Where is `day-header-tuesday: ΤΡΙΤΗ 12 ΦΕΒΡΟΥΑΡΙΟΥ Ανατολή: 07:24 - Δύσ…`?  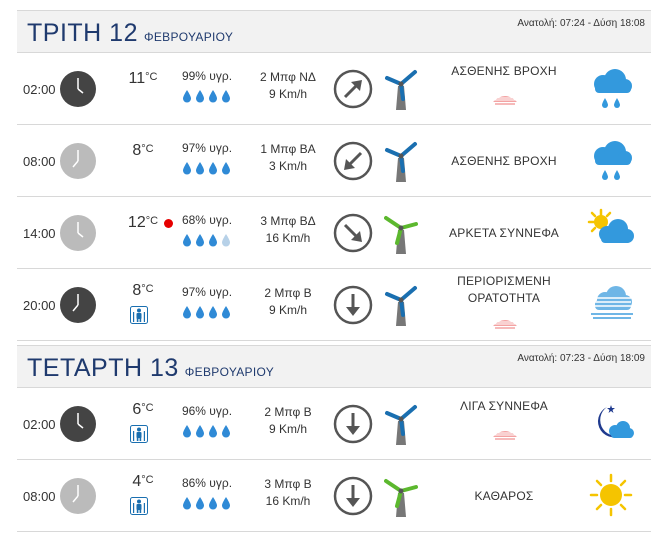
day-header-tuesday: ΤΡΙΤΗ 12 ΦΕΒΡΟΥΑΡΙΟΥ Ανατολή: 07:24 - Δύσ… is located at coordinates (334, 31).